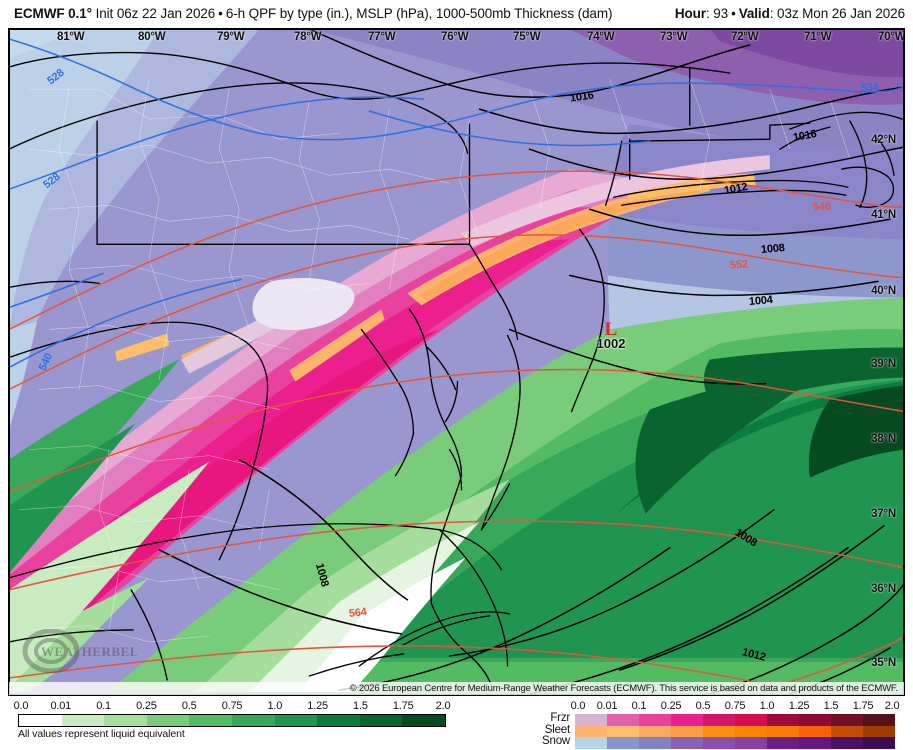 This screenshot has height=750, width=913. I want to click on ptype-label-snow: Snow, so click(556, 741).